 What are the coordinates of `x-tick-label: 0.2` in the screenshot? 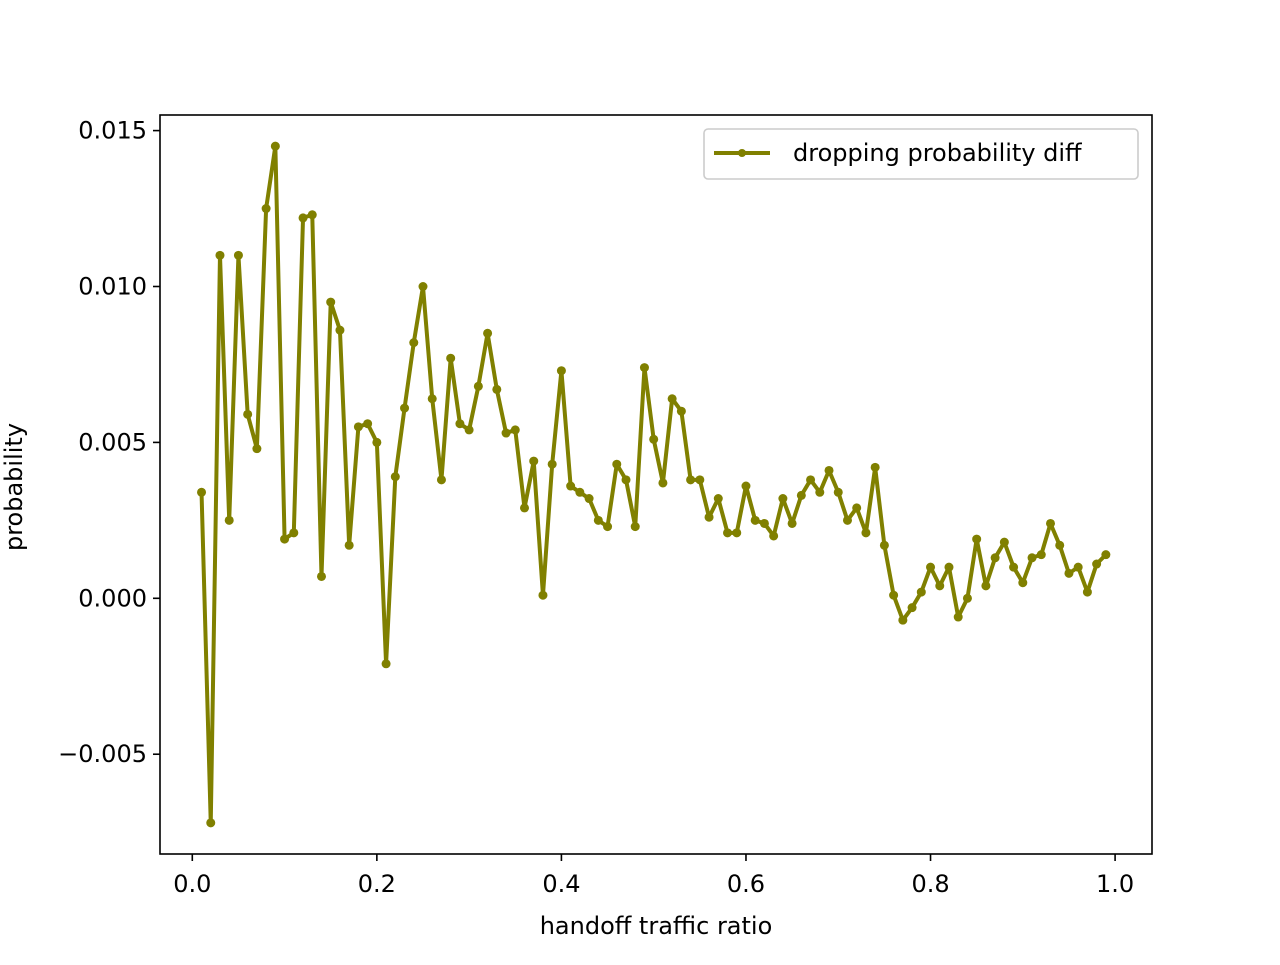 It's located at (377, 884).